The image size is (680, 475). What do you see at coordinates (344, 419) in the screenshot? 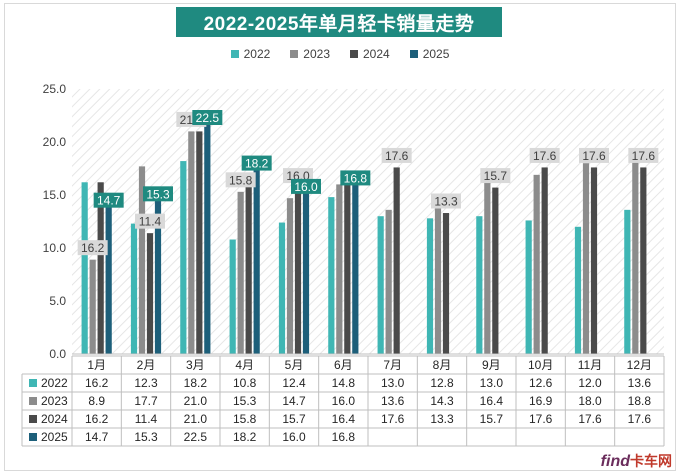
I see `table-cell-2024-6: 16.4` at bounding box center [344, 419].